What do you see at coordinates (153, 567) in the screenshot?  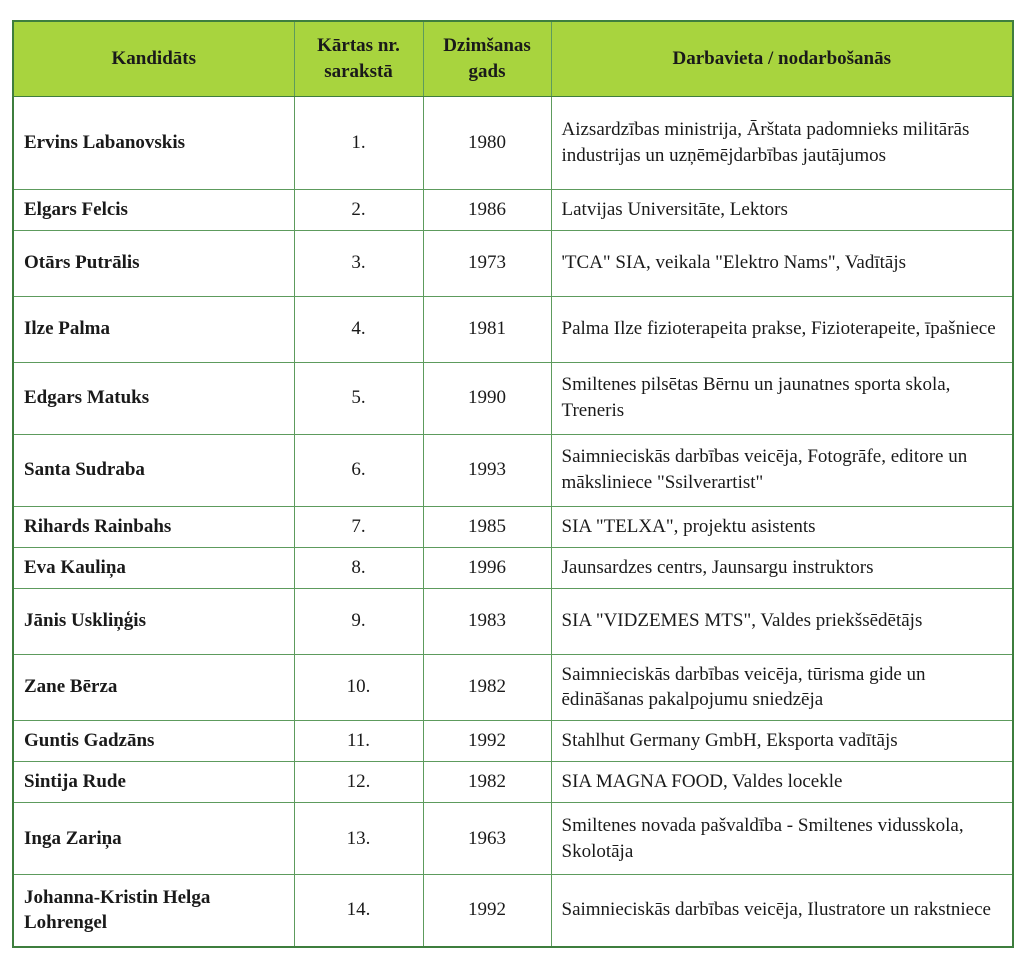 I see `cell-candidate-name: Eva Kauliņa` at bounding box center [153, 567].